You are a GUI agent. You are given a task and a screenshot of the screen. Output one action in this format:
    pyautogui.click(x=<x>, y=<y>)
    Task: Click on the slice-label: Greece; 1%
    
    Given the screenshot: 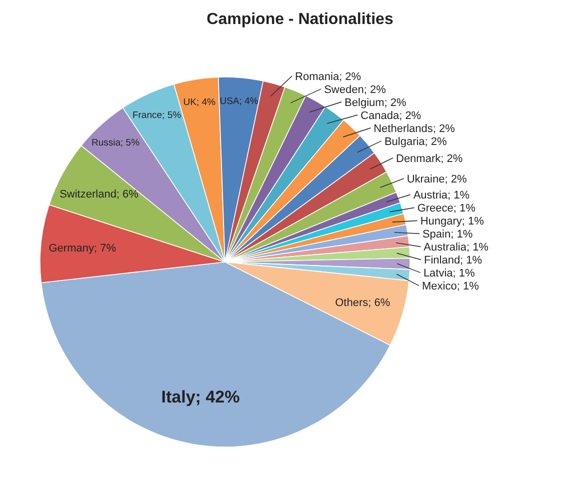 What is the action you would take?
    pyautogui.click(x=446, y=208)
    